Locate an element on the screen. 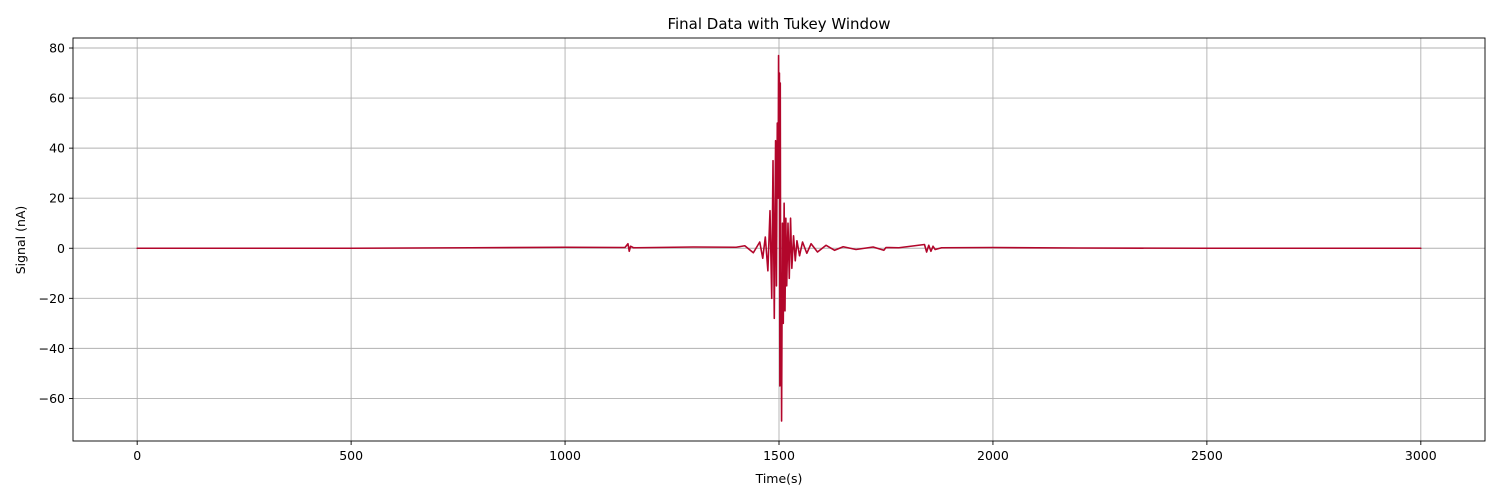 This screenshot has height=500, width=1500. y-tick-label: 0 is located at coordinates (61, 248).